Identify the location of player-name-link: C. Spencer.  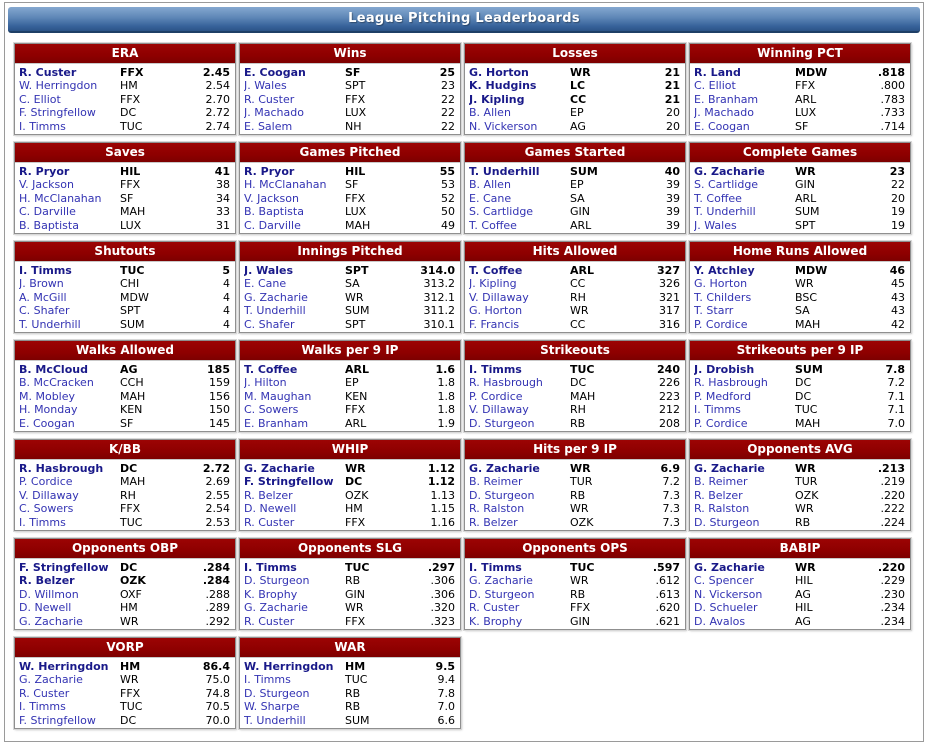
(724, 580).